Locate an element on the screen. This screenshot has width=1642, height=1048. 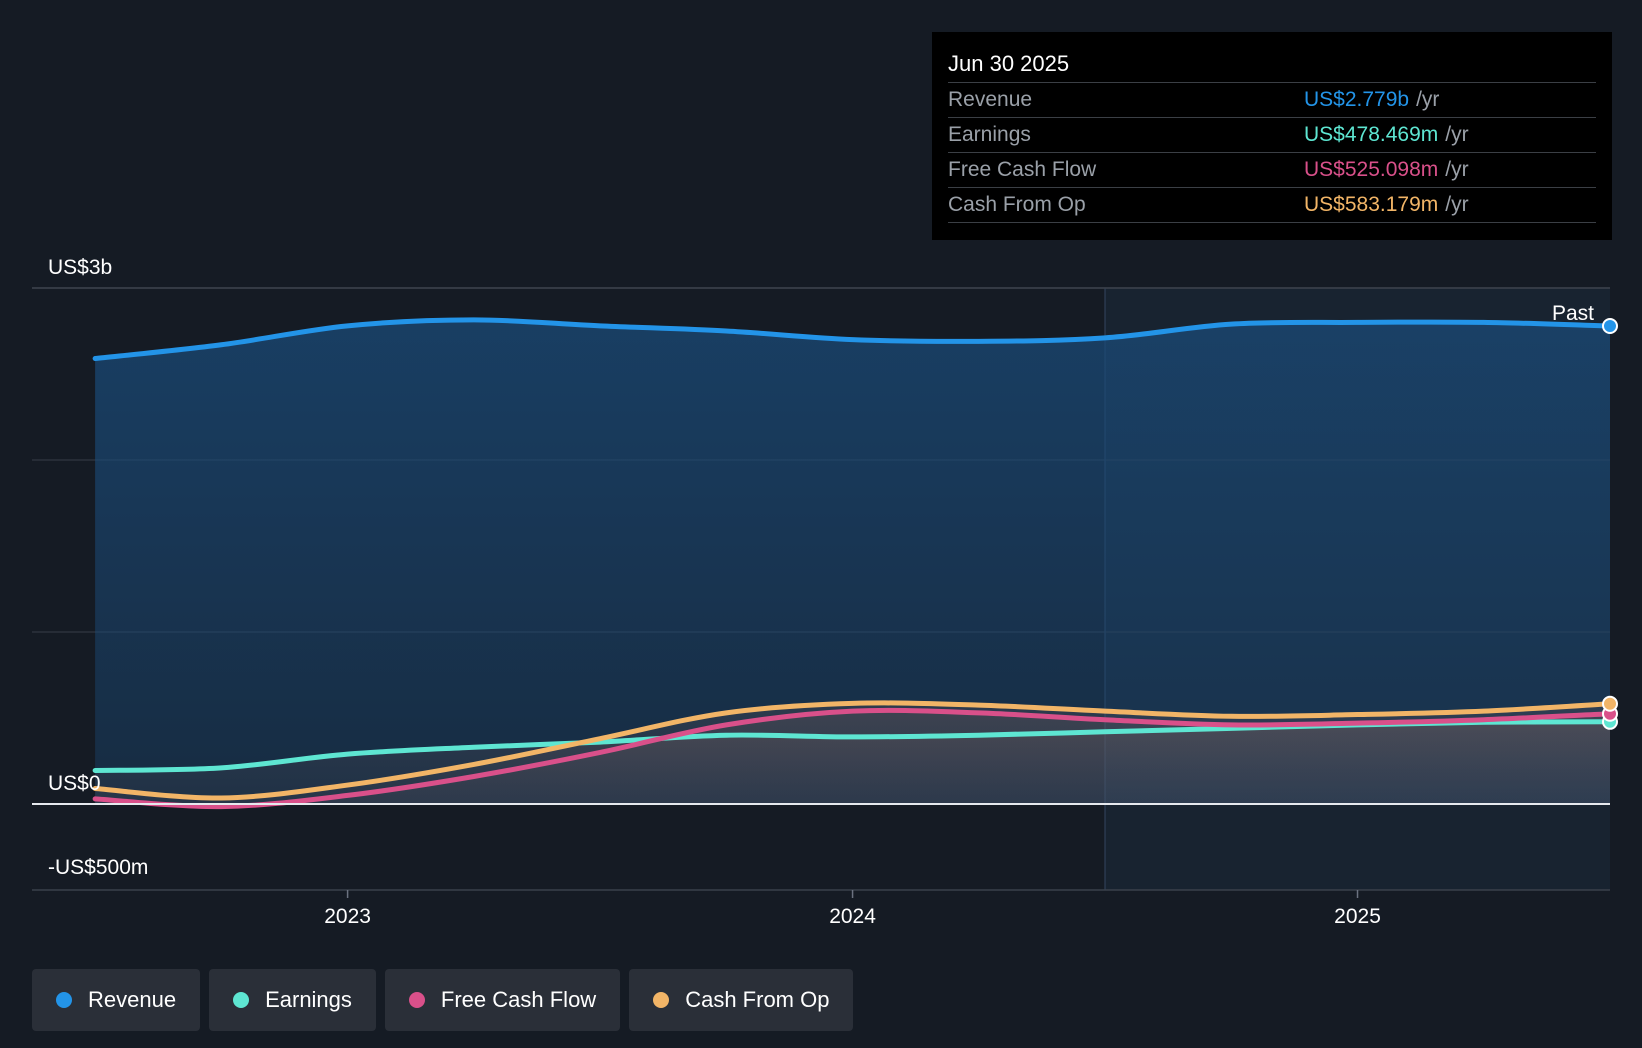
legend-item-revenue: Revenue is located at coordinates (116, 1000).